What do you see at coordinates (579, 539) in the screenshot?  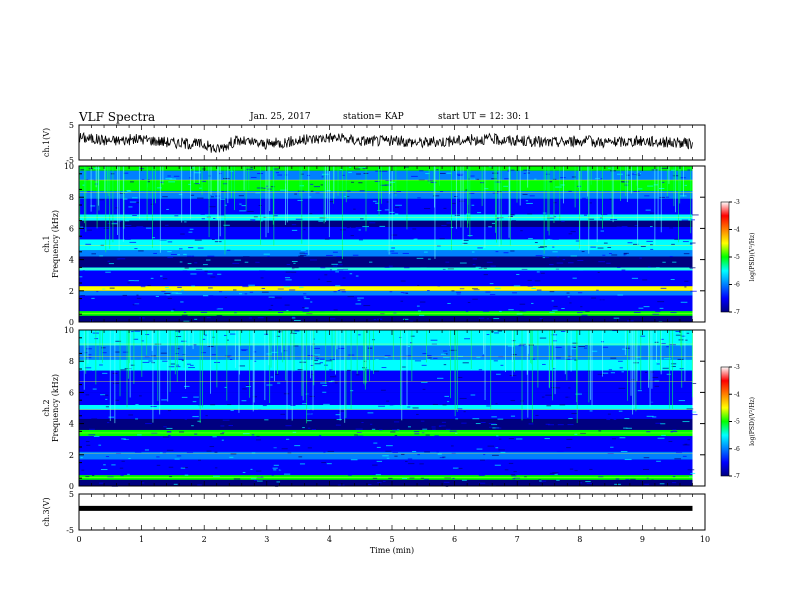 I see `x-tick-label: 8` at bounding box center [579, 539].